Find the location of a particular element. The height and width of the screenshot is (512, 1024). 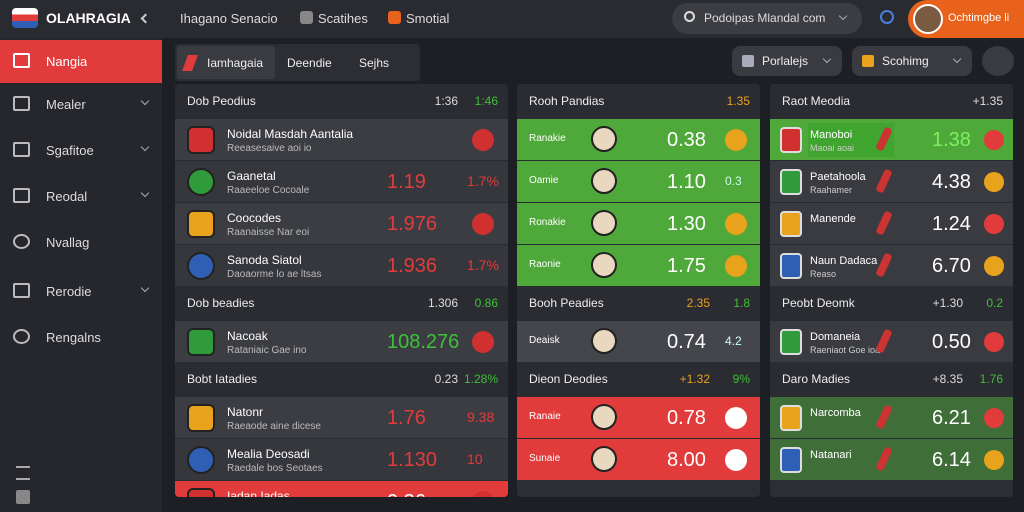

settings-button is located at coordinates (998, 61).